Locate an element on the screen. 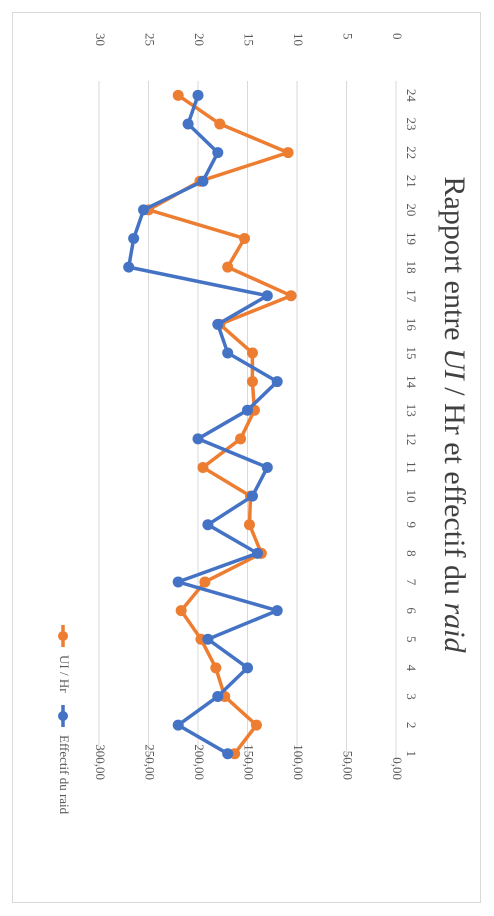  category-tick-label: 12 is located at coordinates (411, 438).